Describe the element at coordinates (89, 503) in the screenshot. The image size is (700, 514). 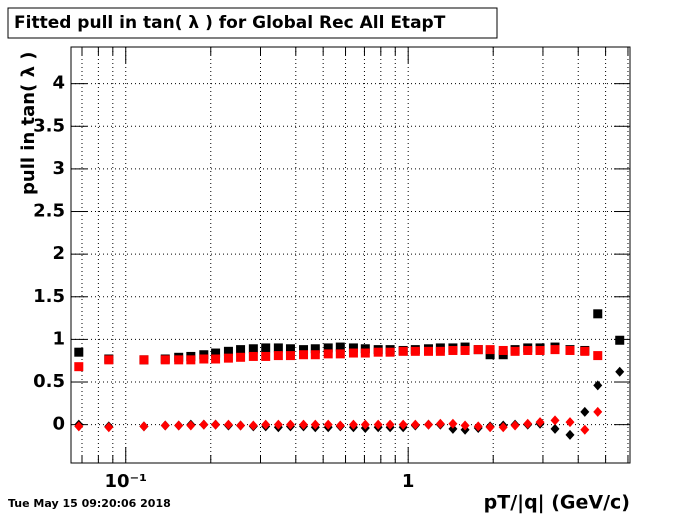
I see `timestamp: Tue May 15 09:20:06 2018` at that location.